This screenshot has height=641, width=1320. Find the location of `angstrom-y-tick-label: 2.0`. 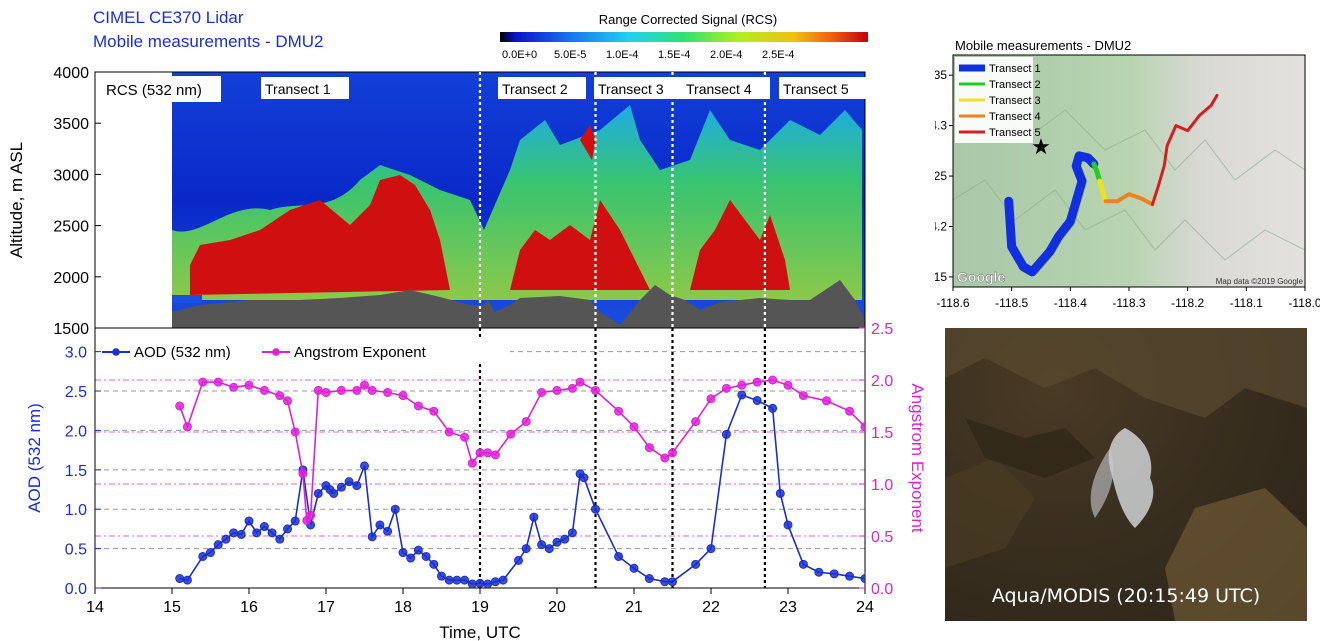

angstrom-y-tick-label: 2.0 is located at coordinates (882, 381).